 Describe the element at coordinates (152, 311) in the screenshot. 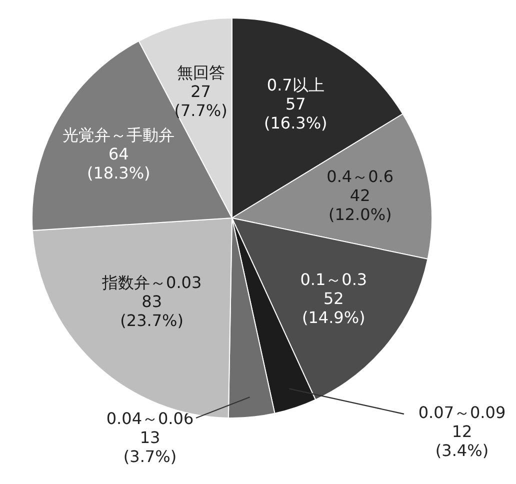

I see `data-label: 83 (23.7%)` at that location.